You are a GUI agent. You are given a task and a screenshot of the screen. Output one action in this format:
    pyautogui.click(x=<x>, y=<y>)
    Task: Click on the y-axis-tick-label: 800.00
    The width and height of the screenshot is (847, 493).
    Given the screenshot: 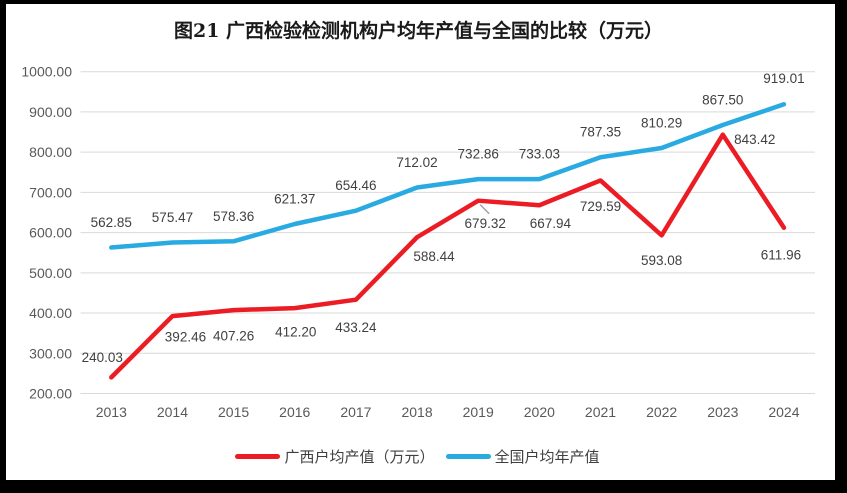 What is the action you would take?
    pyautogui.click(x=50, y=152)
    